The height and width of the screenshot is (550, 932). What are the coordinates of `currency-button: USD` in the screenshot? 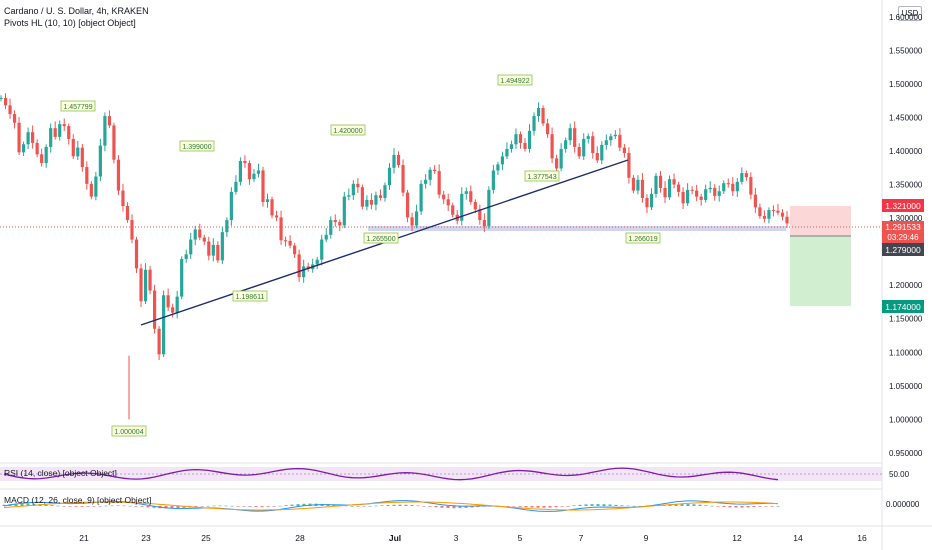 It's located at (910, 13).